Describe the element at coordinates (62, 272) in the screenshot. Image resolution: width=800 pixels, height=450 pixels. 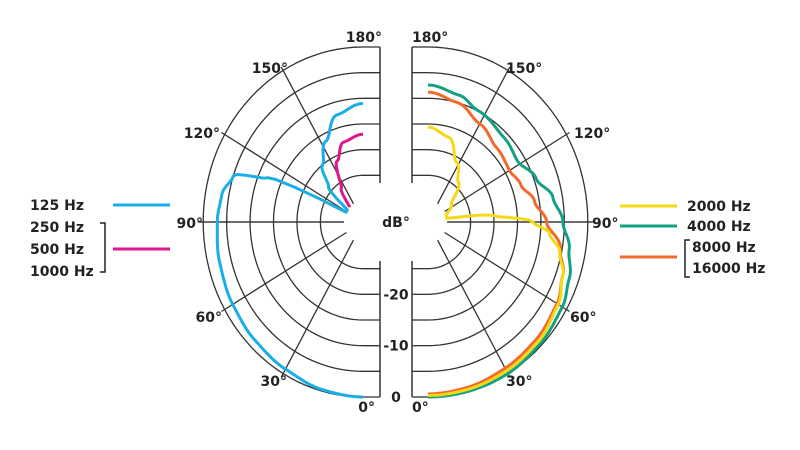
I see `legend-label-1000hz: 1000 Hz` at that location.